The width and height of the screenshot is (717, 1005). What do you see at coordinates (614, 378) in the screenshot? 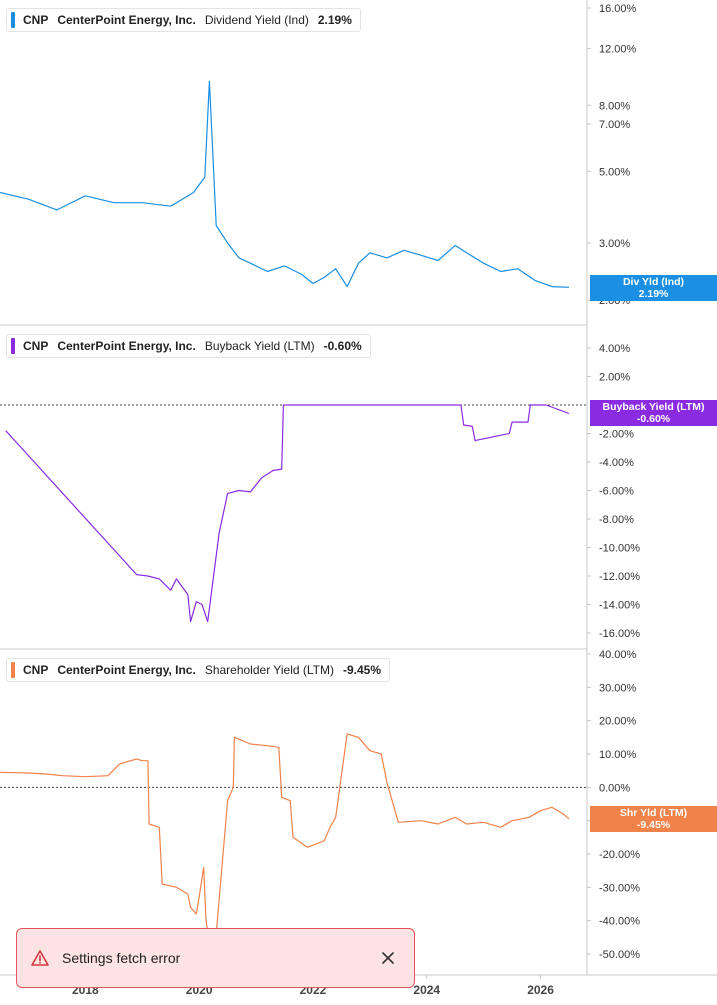
I see `y-tick-label: 2.00%` at bounding box center [614, 378].